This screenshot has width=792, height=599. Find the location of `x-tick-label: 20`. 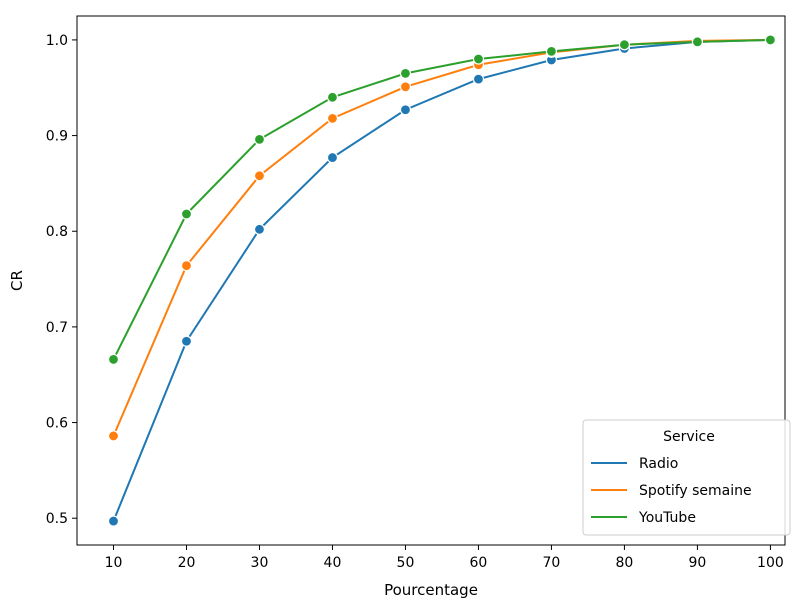

x-tick-label: 20 is located at coordinates (187, 563).